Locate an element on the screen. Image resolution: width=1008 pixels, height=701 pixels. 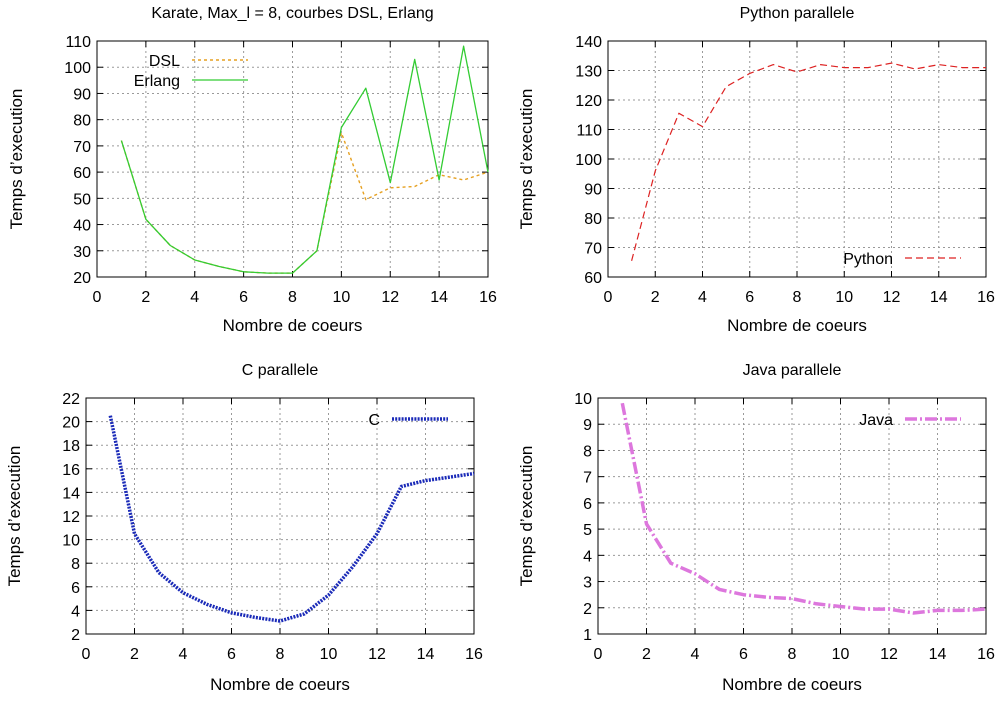
series-line-c is located at coordinates (291, 519).